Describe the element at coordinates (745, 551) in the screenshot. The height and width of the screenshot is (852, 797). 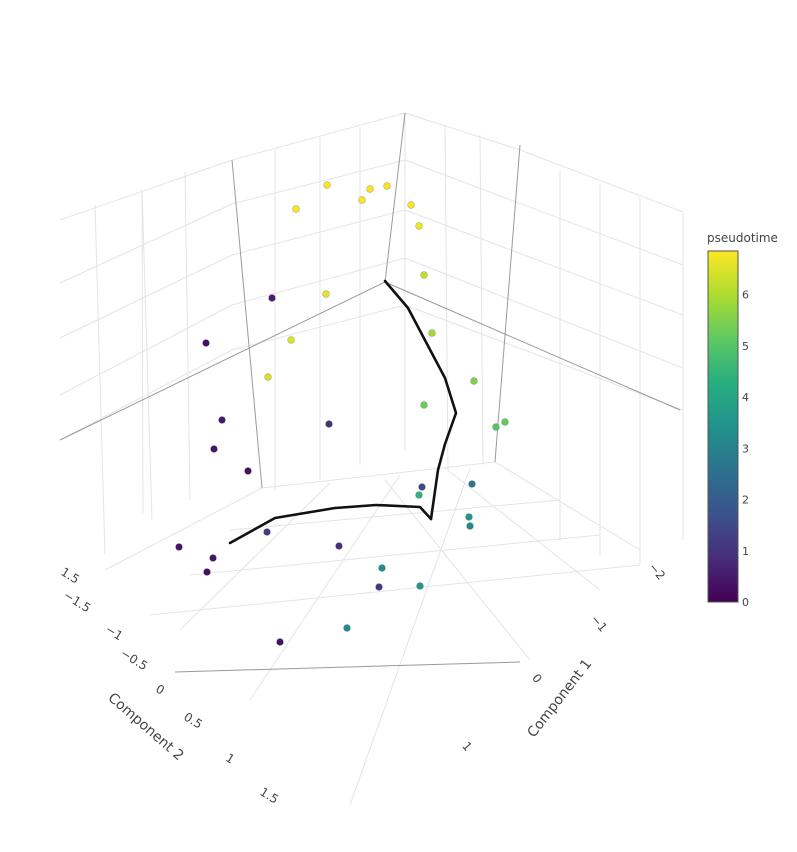
I see `colorbar-tick-label: 1` at that location.